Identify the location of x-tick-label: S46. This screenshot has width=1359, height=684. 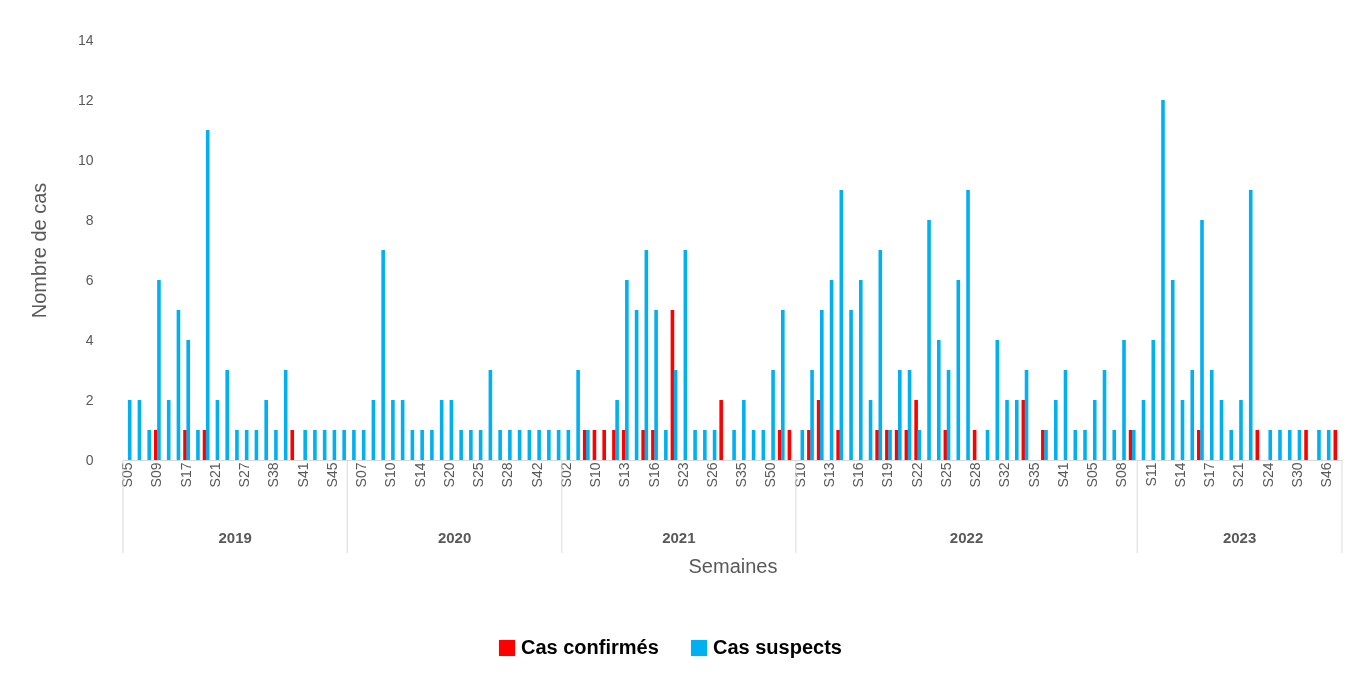
(1326, 475).